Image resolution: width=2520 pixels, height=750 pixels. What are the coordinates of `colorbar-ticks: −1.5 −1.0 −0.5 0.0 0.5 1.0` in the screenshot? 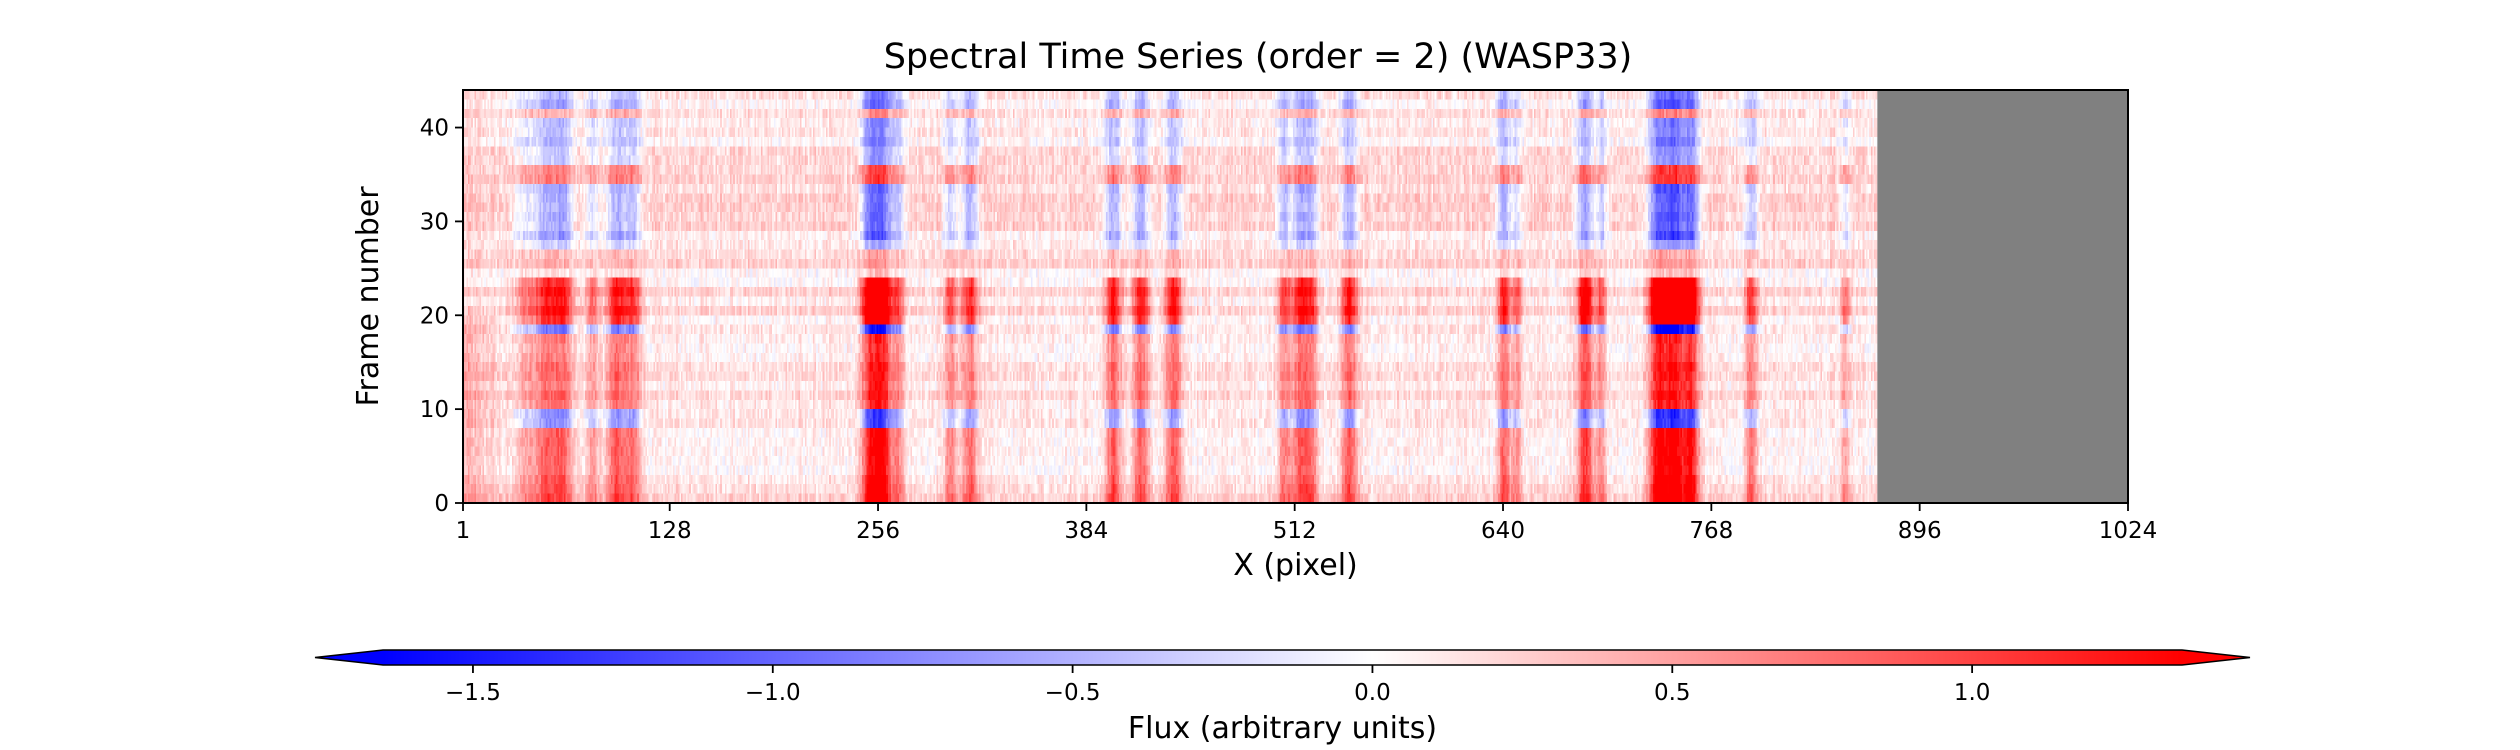 It's located at (1217, 685).